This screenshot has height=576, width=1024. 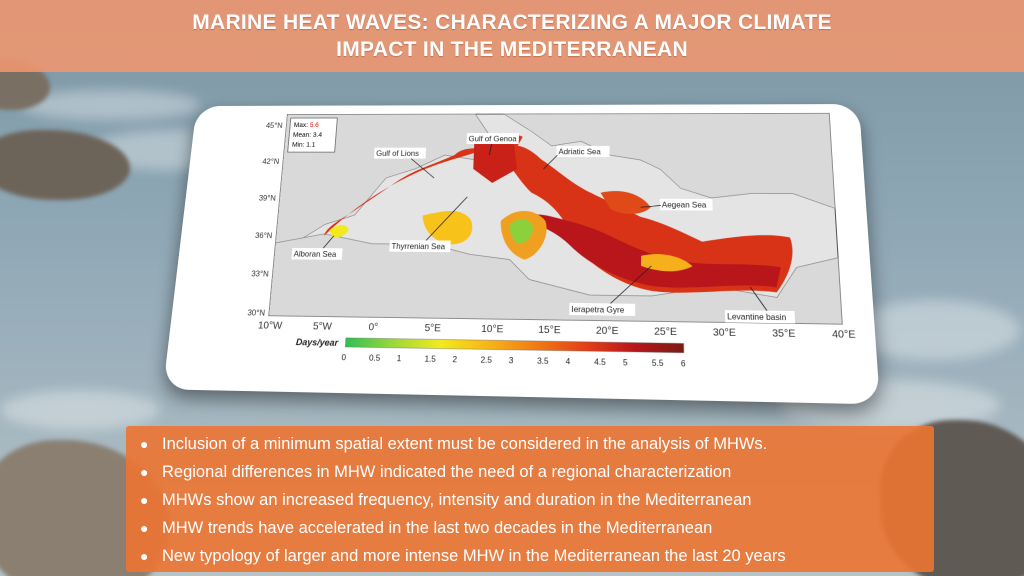 What do you see at coordinates (658, 363) in the screenshot?
I see `colorbar-tick-label: 5.5` at bounding box center [658, 363].